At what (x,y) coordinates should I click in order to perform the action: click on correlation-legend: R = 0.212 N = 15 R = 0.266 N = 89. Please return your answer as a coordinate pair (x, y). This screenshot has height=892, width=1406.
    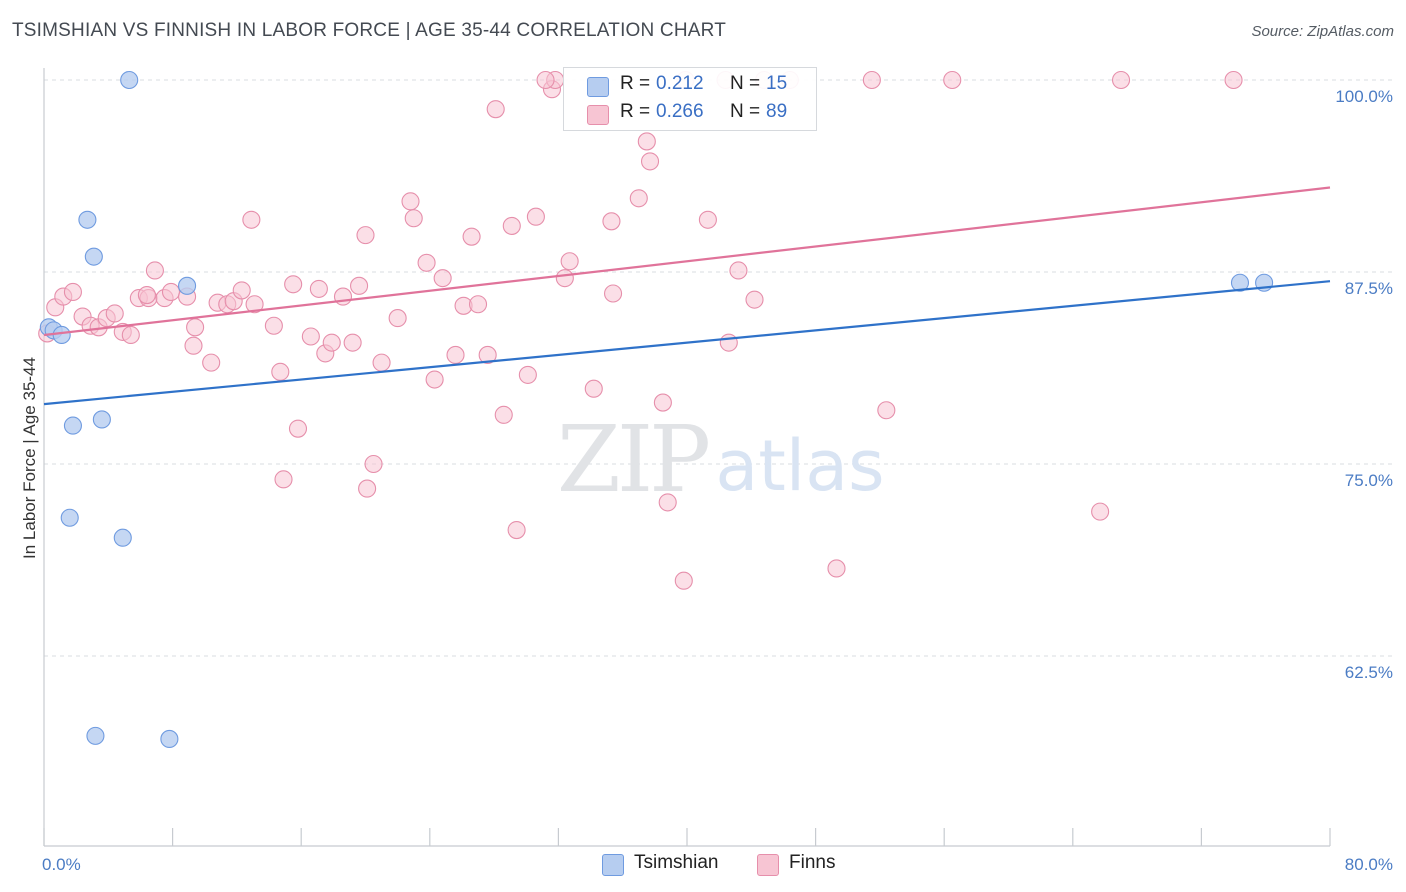
    Looking at the image, I should click on (690, 99).